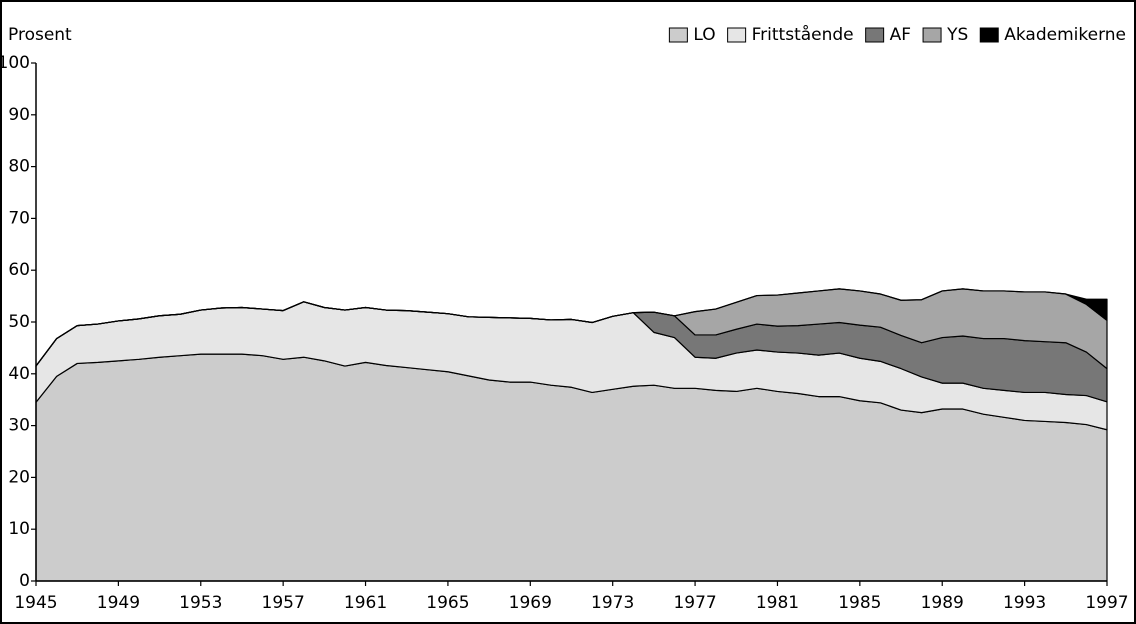 The image size is (1136, 624). I want to click on x-tick-label: 1945, so click(35, 603).